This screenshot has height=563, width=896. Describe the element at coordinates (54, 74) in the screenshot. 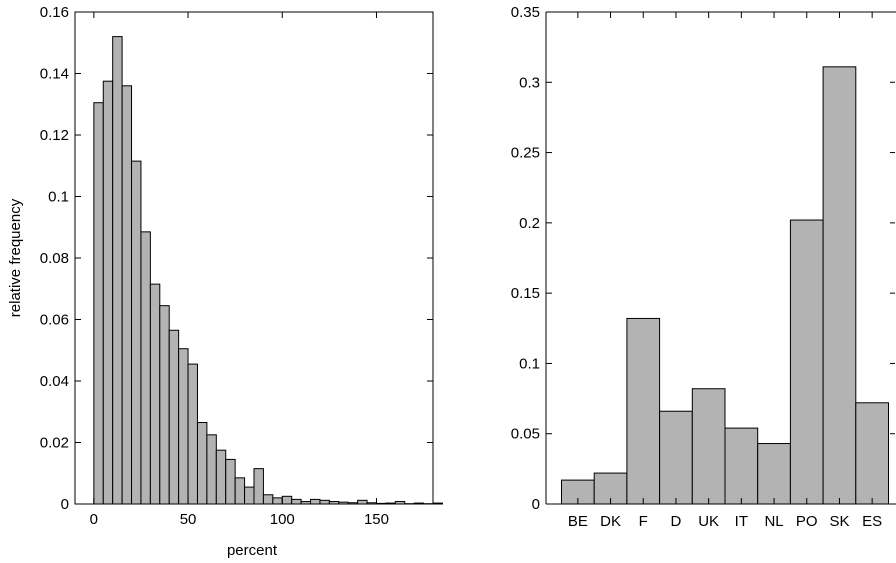

I see `left-y-tick-label: 0.14` at that location.